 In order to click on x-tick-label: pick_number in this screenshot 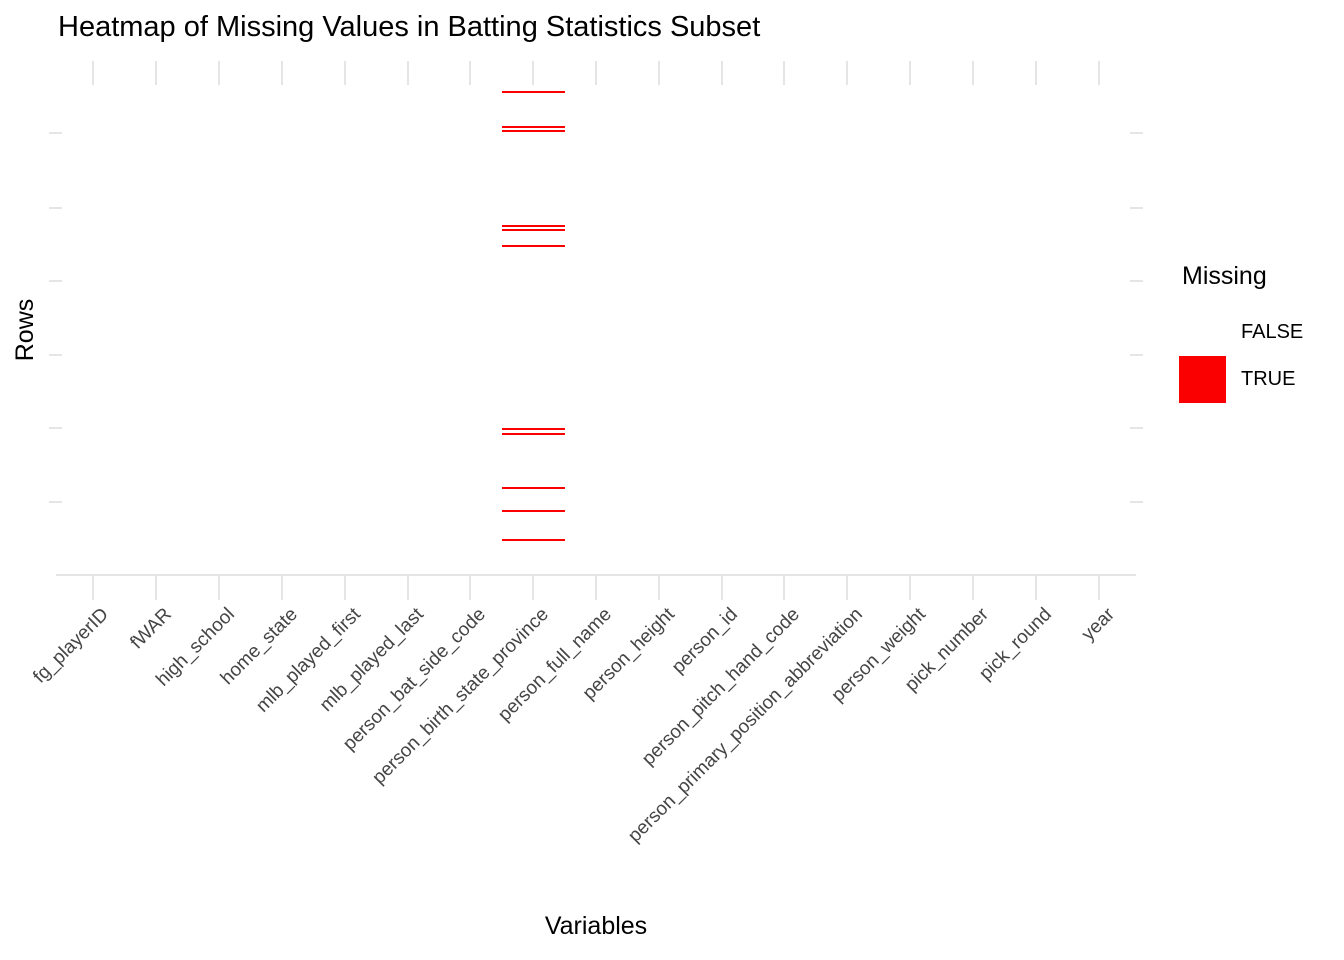, I will do `click(947, 650)`.